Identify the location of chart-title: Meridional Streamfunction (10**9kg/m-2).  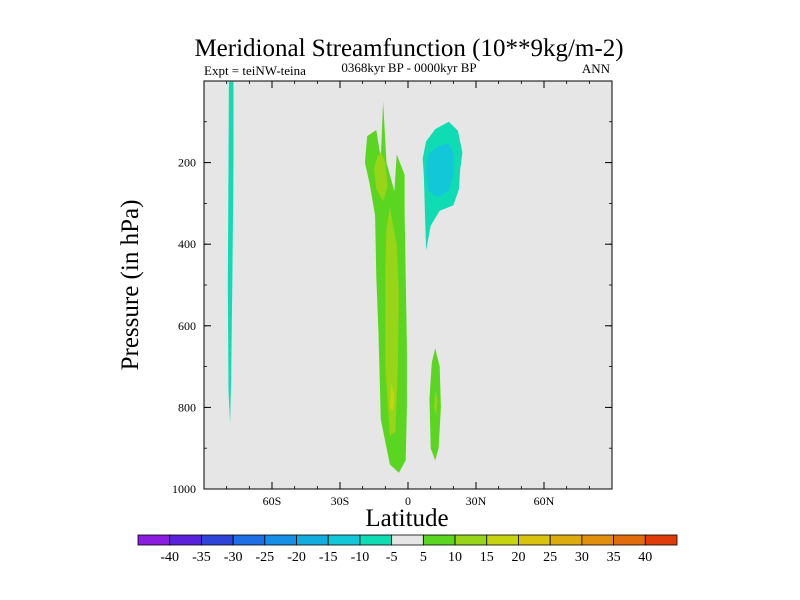
(408, 48).